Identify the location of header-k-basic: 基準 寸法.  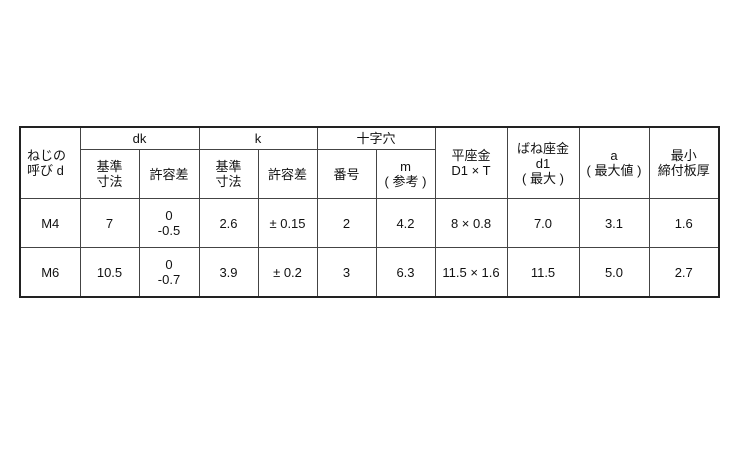
(228, 174).